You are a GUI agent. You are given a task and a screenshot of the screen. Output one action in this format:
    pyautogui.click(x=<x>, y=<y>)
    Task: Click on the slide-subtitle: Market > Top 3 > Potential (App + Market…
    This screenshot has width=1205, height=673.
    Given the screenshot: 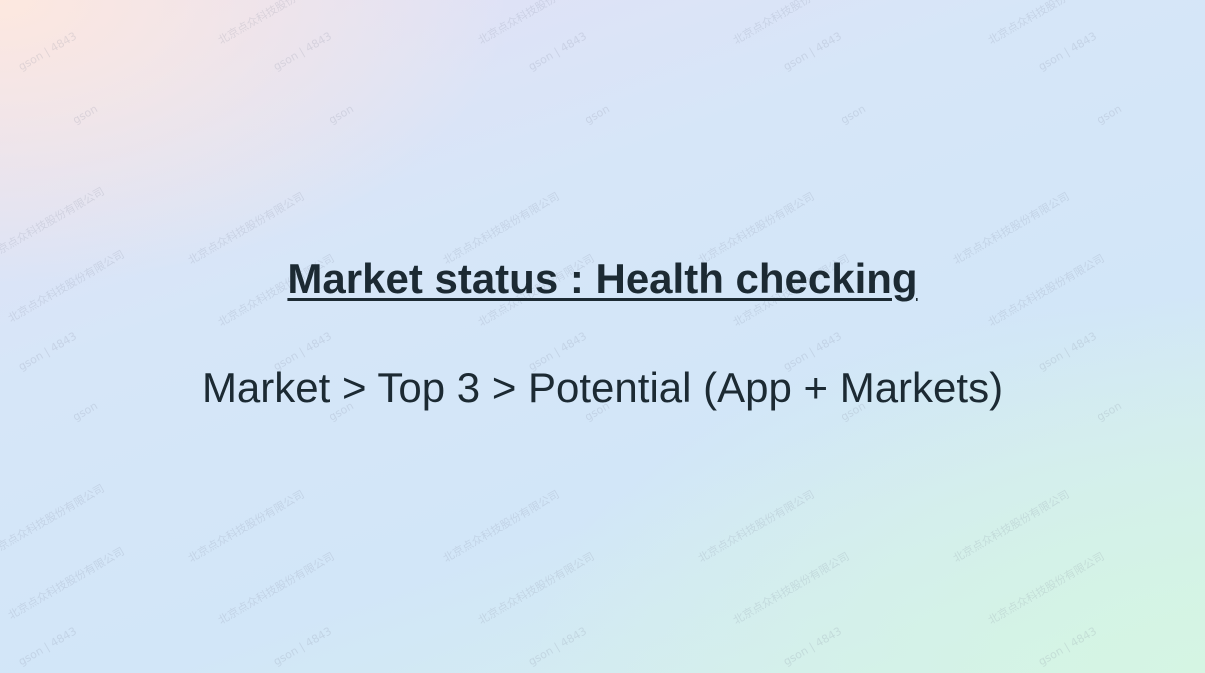 What is the action you would take?
    pyautogui.click(x=602, y=387)
    